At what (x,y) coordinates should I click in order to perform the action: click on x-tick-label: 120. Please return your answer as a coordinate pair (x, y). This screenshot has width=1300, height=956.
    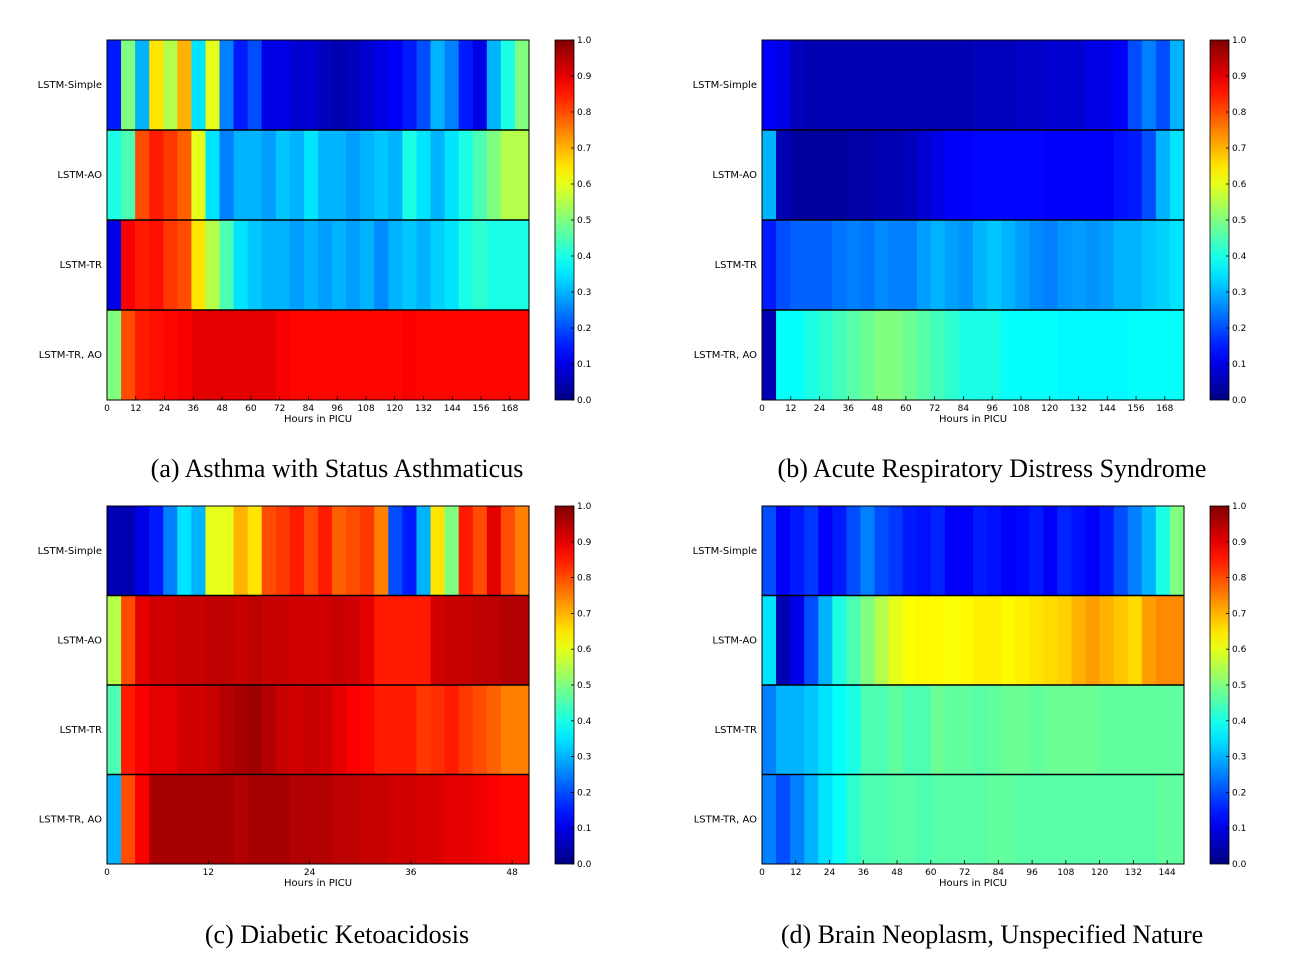
    Looking at the image, I should click on (1099, 873).